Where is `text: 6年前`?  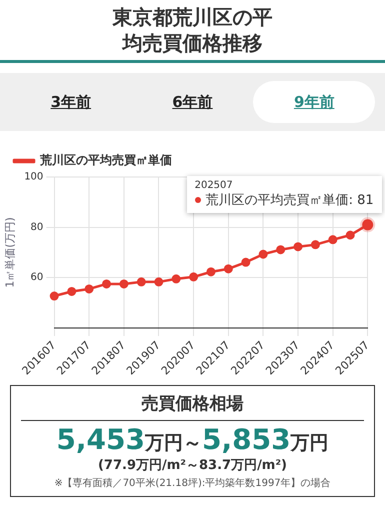
text: 6年前 is located at coordinates (192, 102).